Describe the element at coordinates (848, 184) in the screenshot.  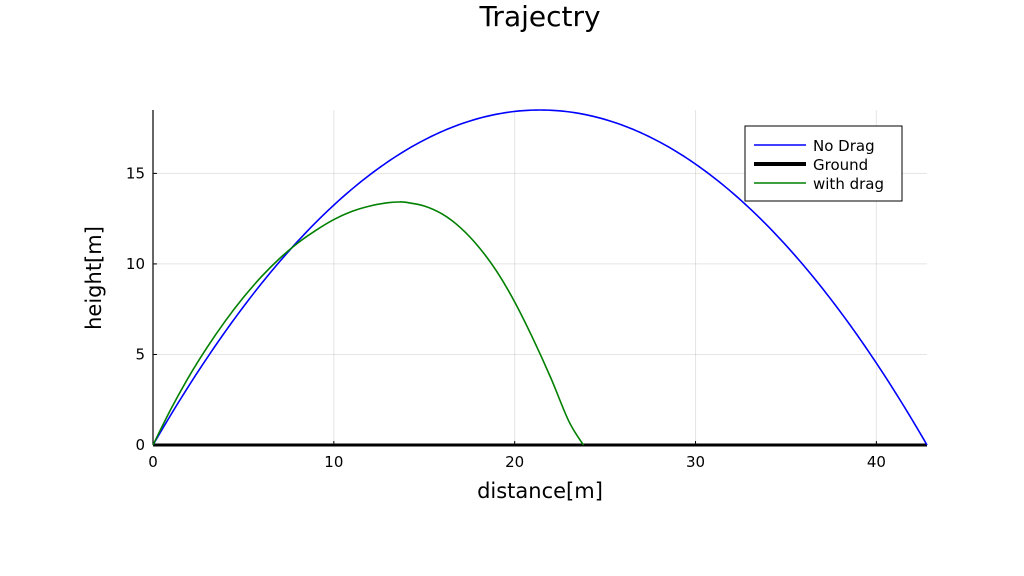
I see `legend-label-with-drag: with drag` at that location.